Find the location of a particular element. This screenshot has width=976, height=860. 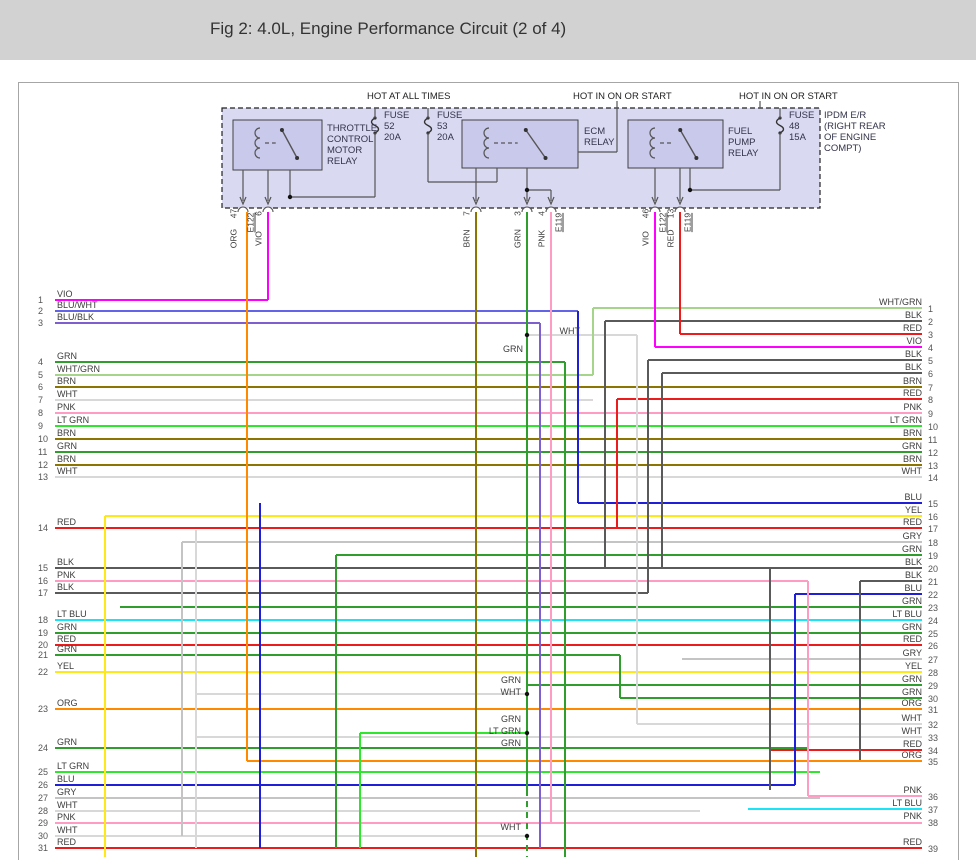

row-number-right: 21 is located at coordinates (933, 582).